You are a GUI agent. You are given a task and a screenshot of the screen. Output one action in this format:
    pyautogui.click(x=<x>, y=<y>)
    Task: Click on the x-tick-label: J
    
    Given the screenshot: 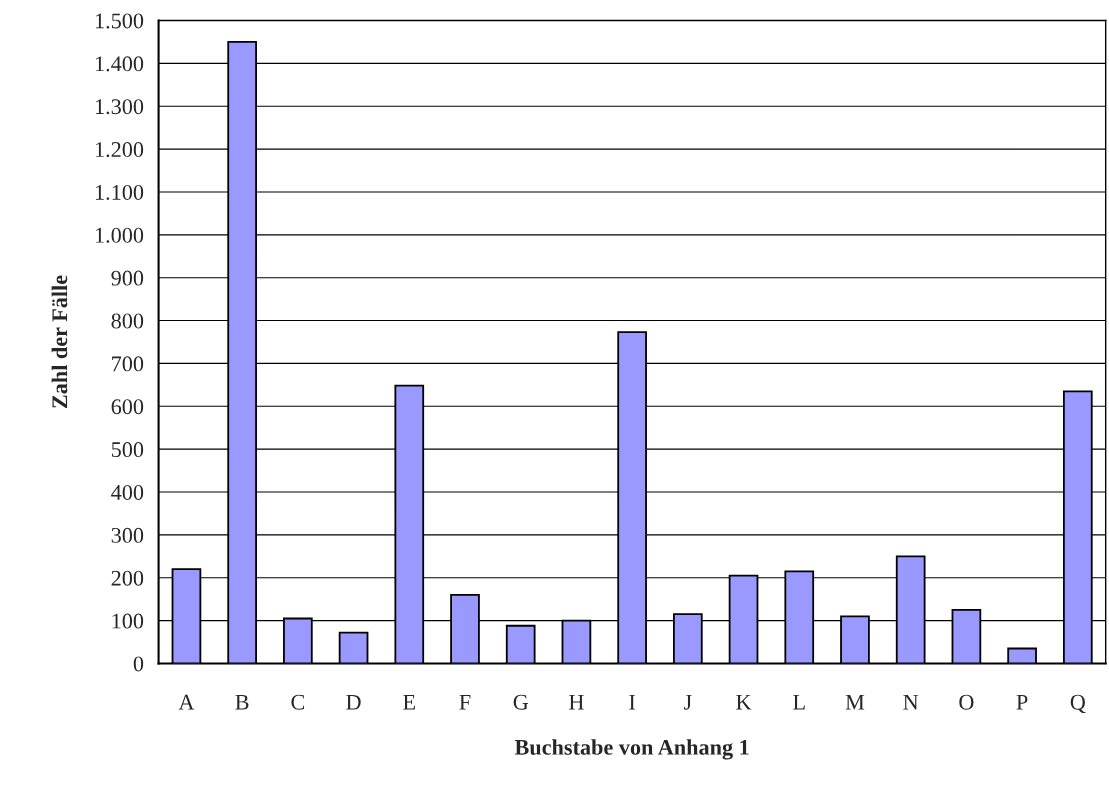 What is the action you would take?
    pyautogui.click(x=687, y=702)
    